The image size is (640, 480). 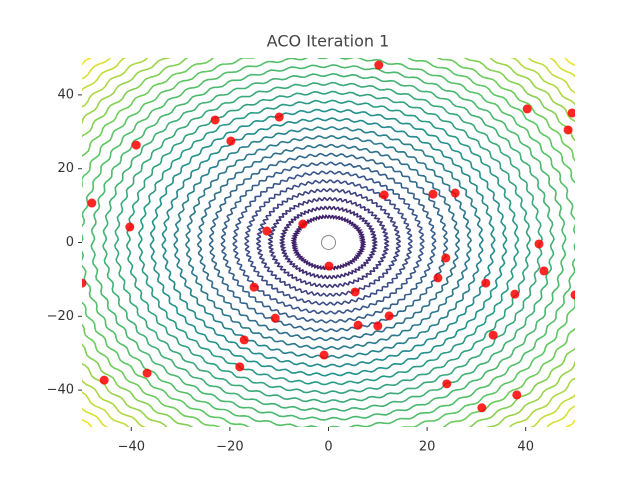 I want to click on optimum-marker, so click(x=328, y=242).